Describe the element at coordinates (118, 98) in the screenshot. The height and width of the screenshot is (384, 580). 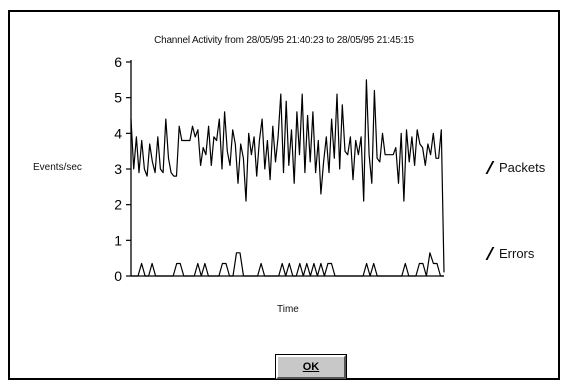
I see `y-tick-label: 5` at that location.